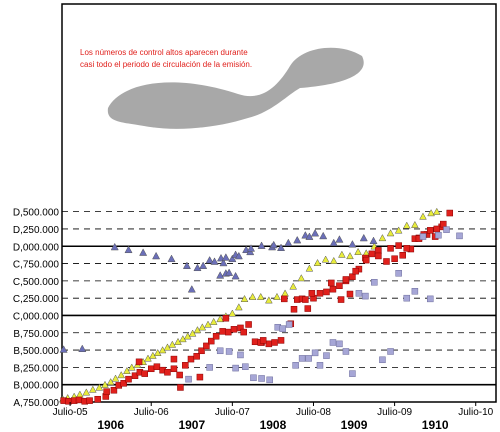 The width and height of the screenshot is (500, 432). Describe the element at coordinates (36, 299) in the screenshot. I see `y-tick-label: C,250.000` at that location.